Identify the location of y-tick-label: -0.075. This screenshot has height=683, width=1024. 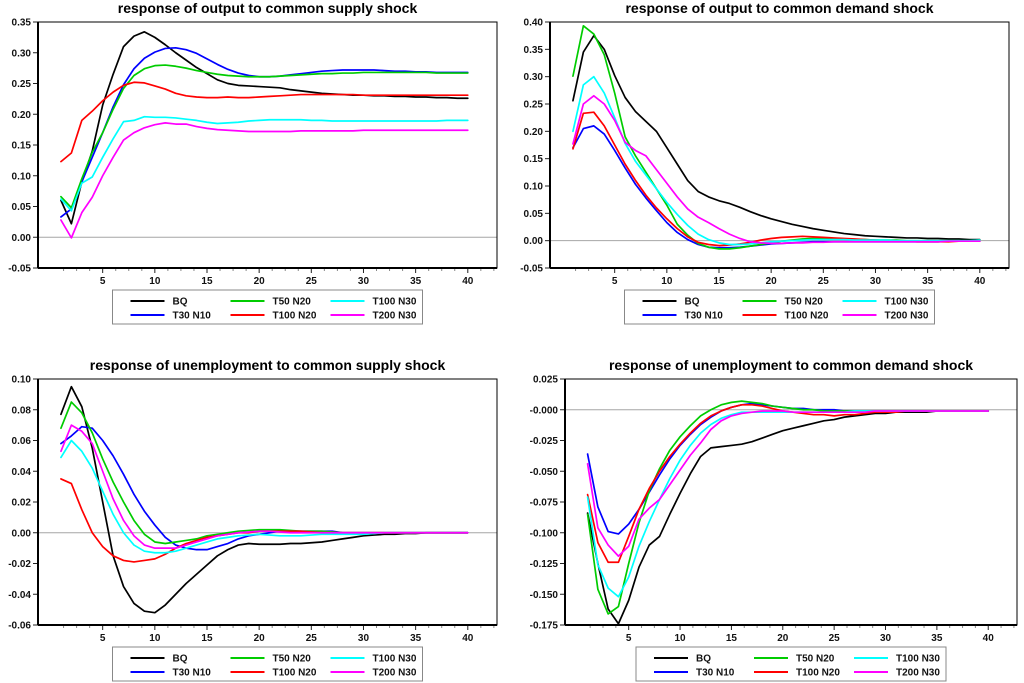
(544, 503).